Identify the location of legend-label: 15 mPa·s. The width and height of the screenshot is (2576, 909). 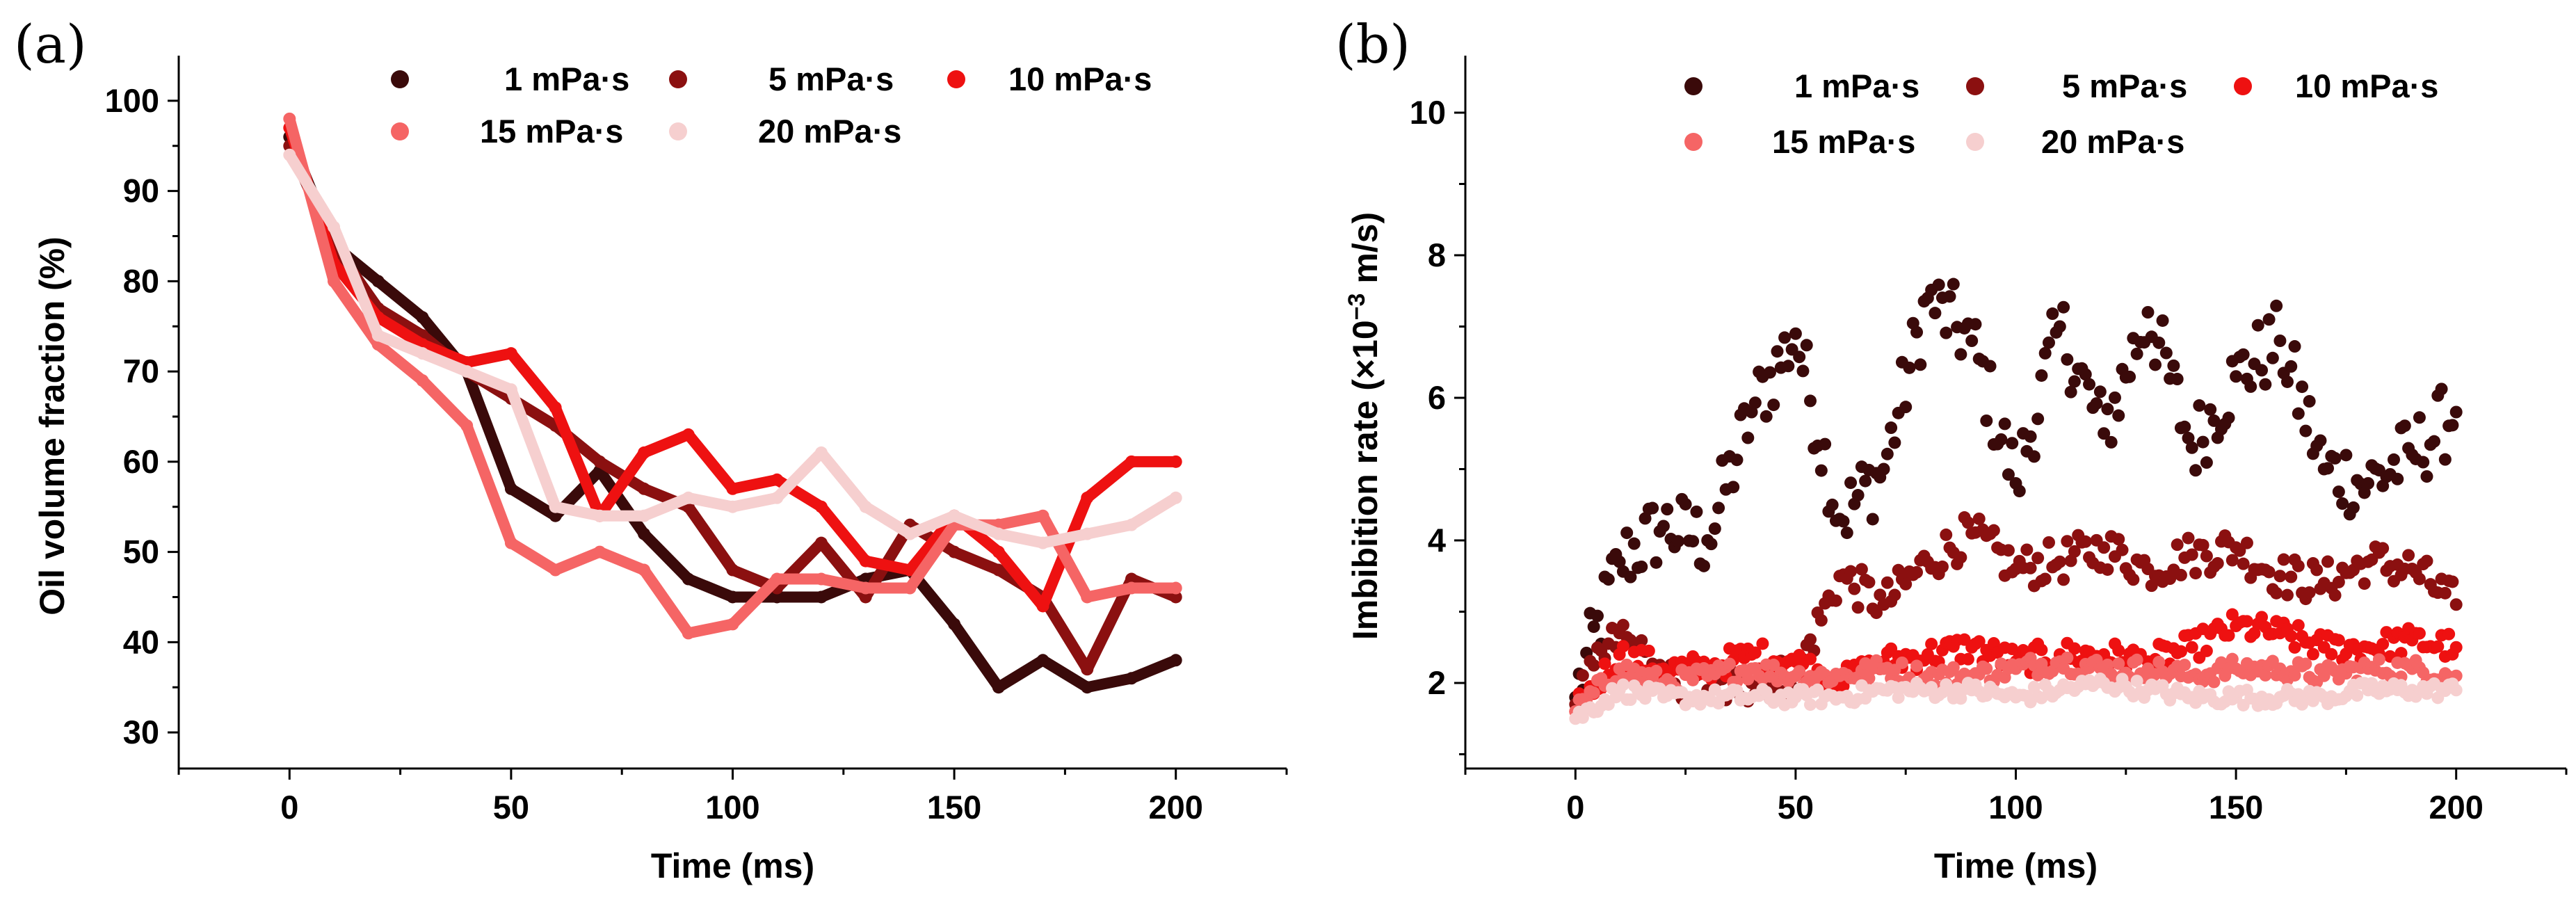
(551, 131).